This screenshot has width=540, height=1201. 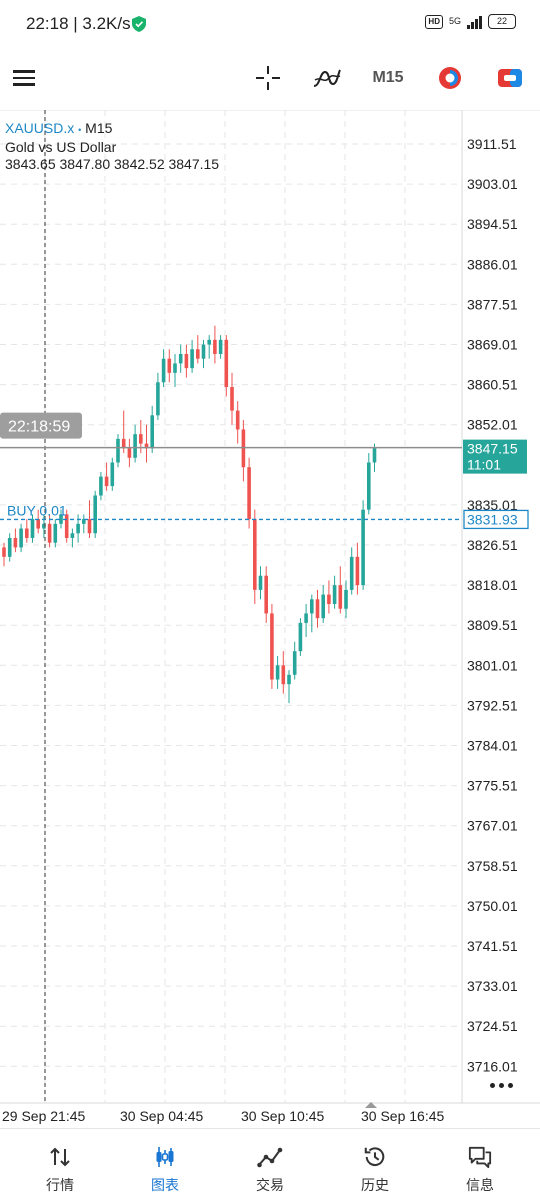 What do you see at coordinates (270, 1157) in the screenshot?
I see `trade-line-icon` at bounding box center [270, 1157].